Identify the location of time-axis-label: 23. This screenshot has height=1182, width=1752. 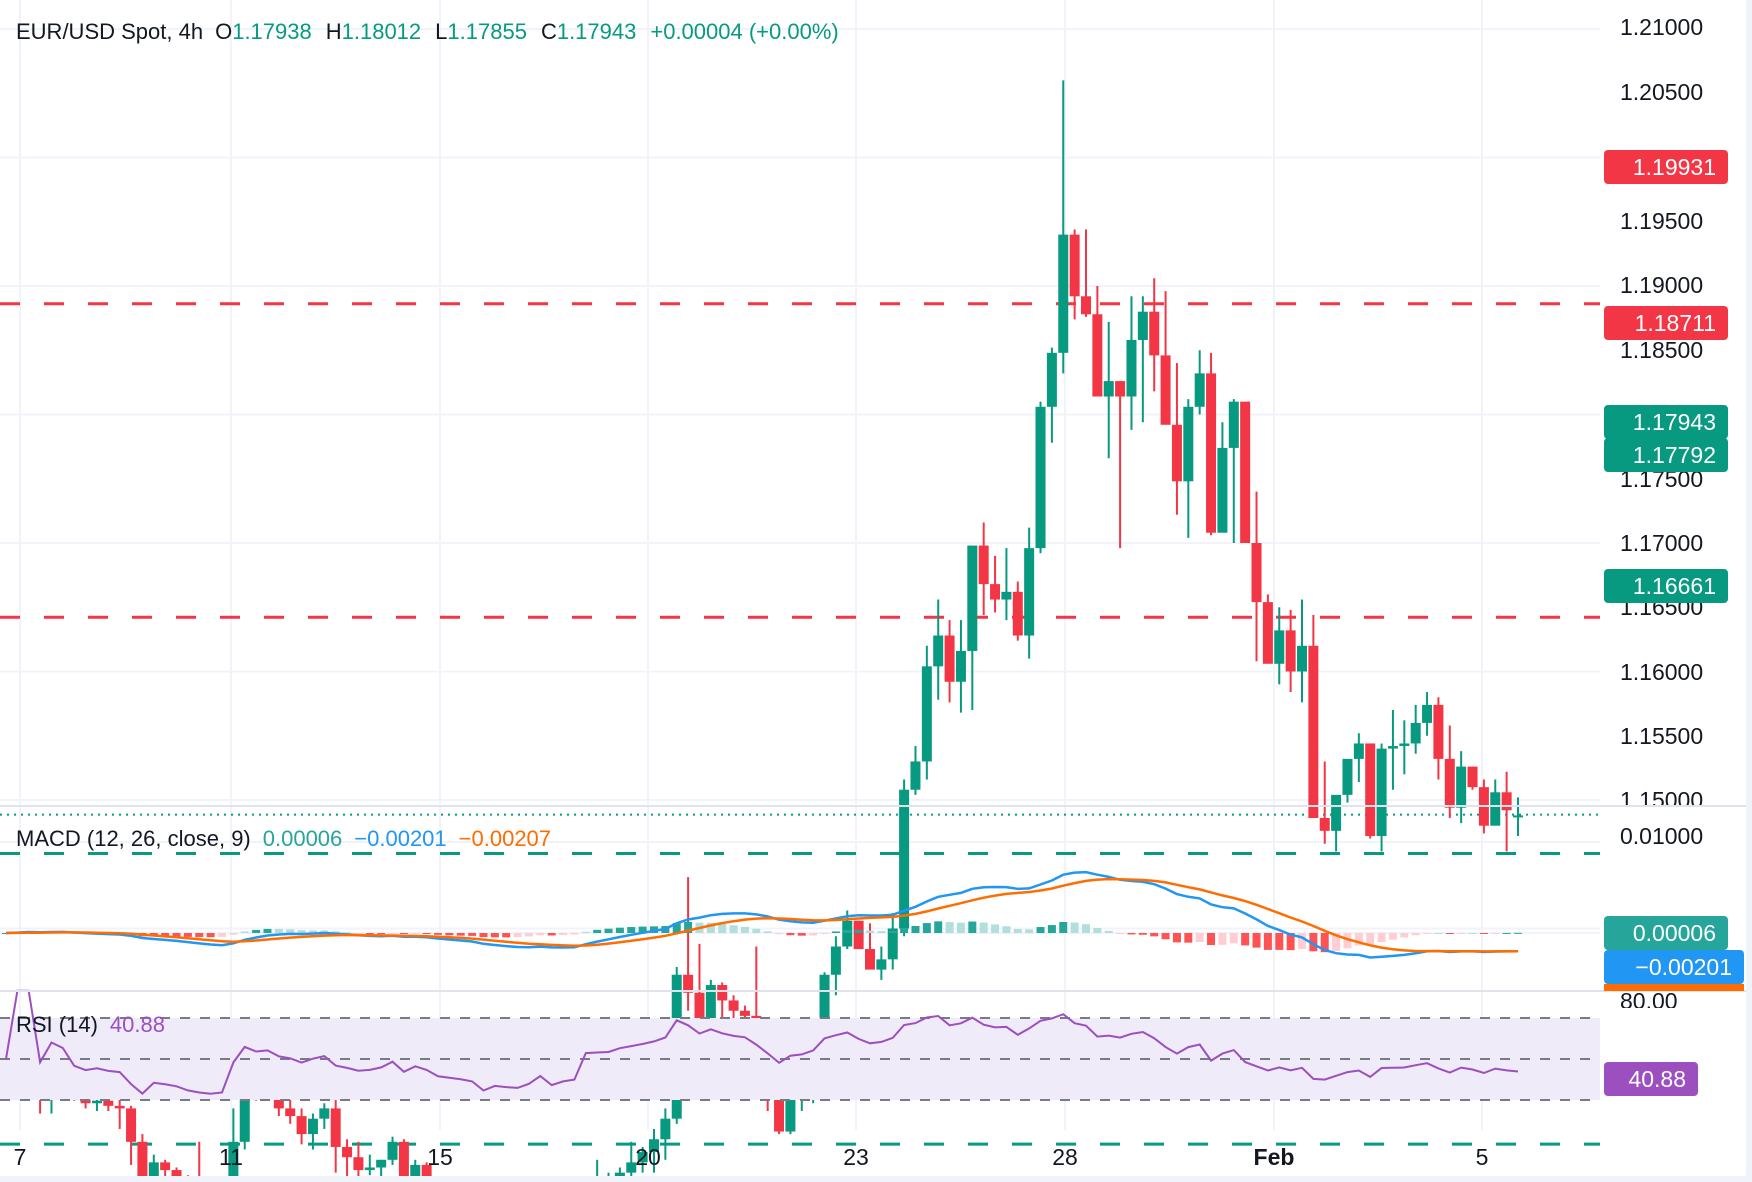
(856, 1157).